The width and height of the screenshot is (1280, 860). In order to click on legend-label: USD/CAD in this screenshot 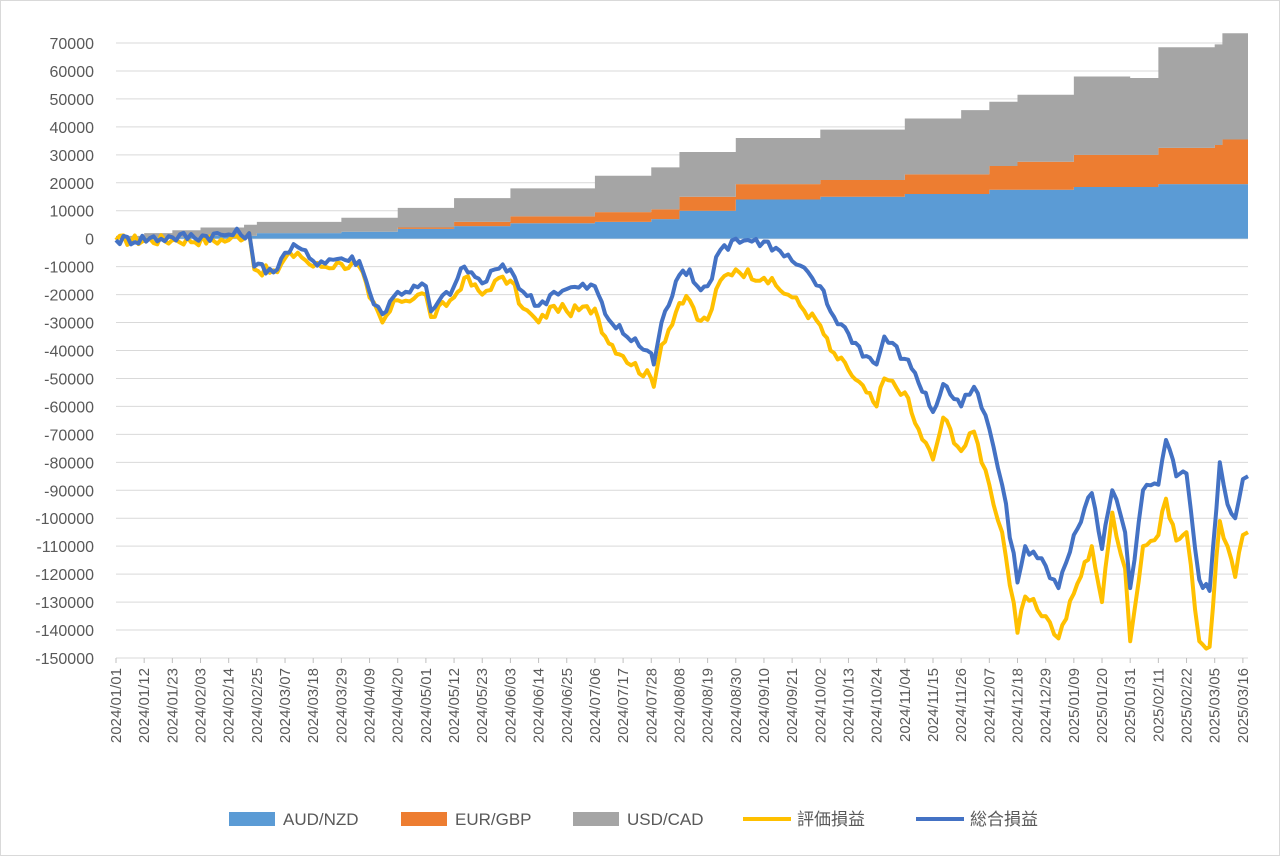, I will do `click(665, 819)`.